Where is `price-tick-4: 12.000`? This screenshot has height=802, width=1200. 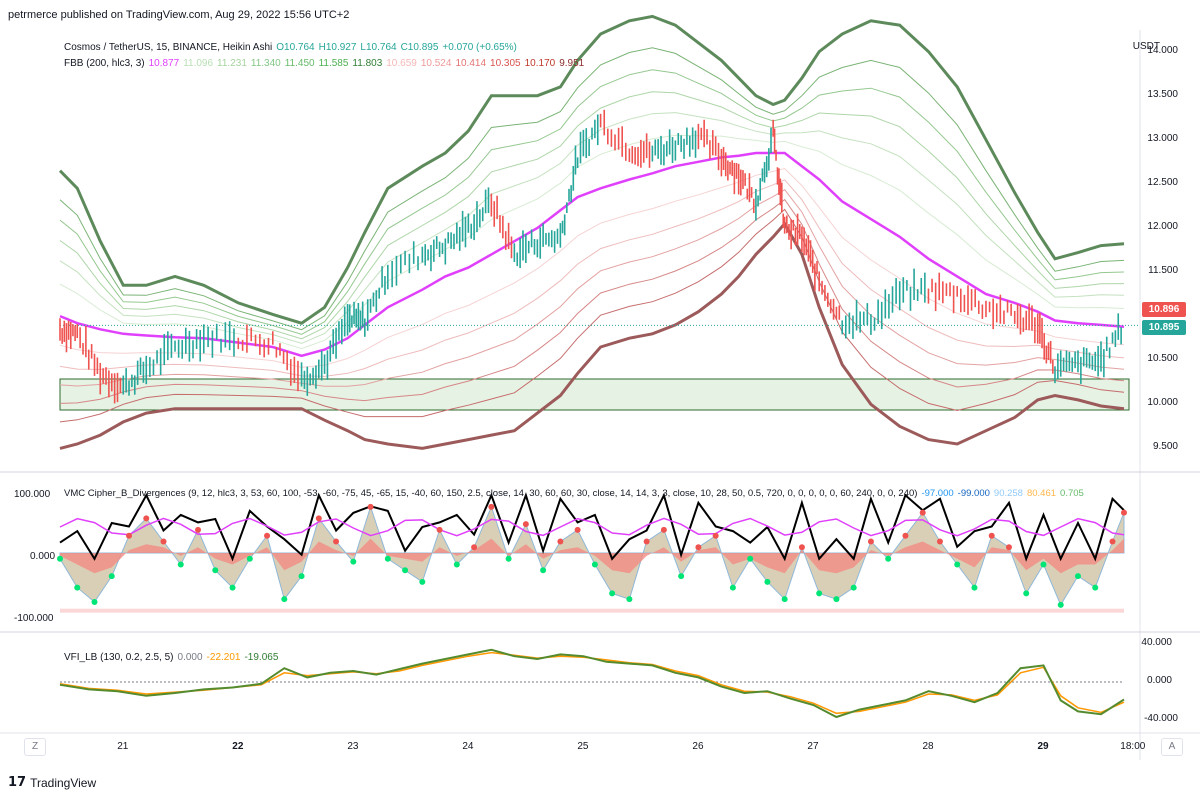 price-tick-4: 12.000 is located at coordinates (1162, 226).